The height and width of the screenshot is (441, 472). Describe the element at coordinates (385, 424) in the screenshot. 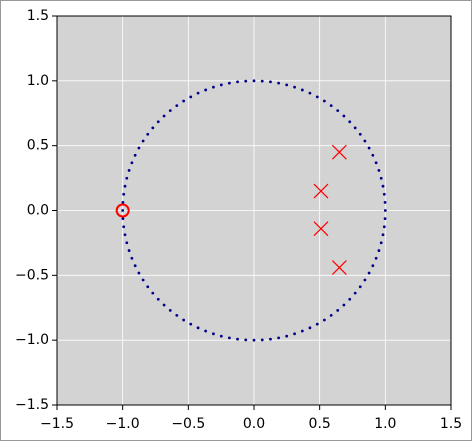

I see `x-tick-label: 1.0` at that location.